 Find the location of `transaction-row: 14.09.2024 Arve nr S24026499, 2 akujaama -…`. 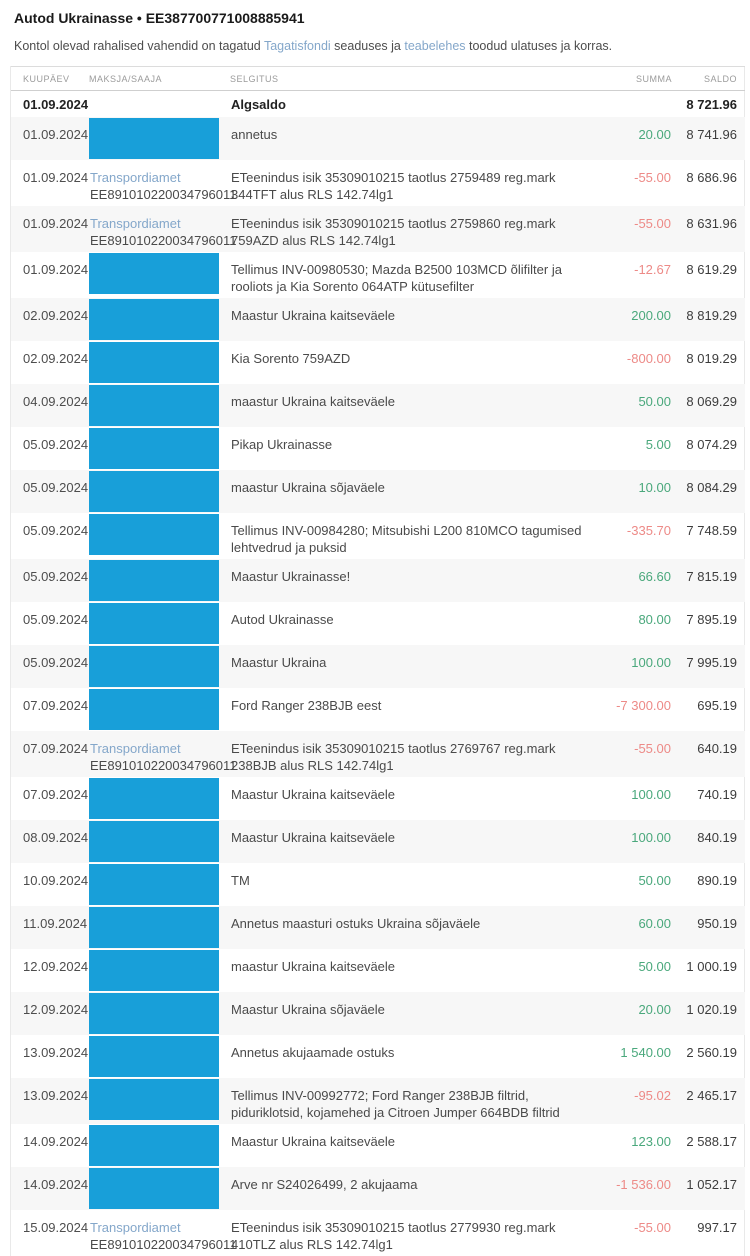

transaction-row: 14.09.2024 Arve nr S24026499, 2 akujaama -… is located at coordinates (378, 1188).